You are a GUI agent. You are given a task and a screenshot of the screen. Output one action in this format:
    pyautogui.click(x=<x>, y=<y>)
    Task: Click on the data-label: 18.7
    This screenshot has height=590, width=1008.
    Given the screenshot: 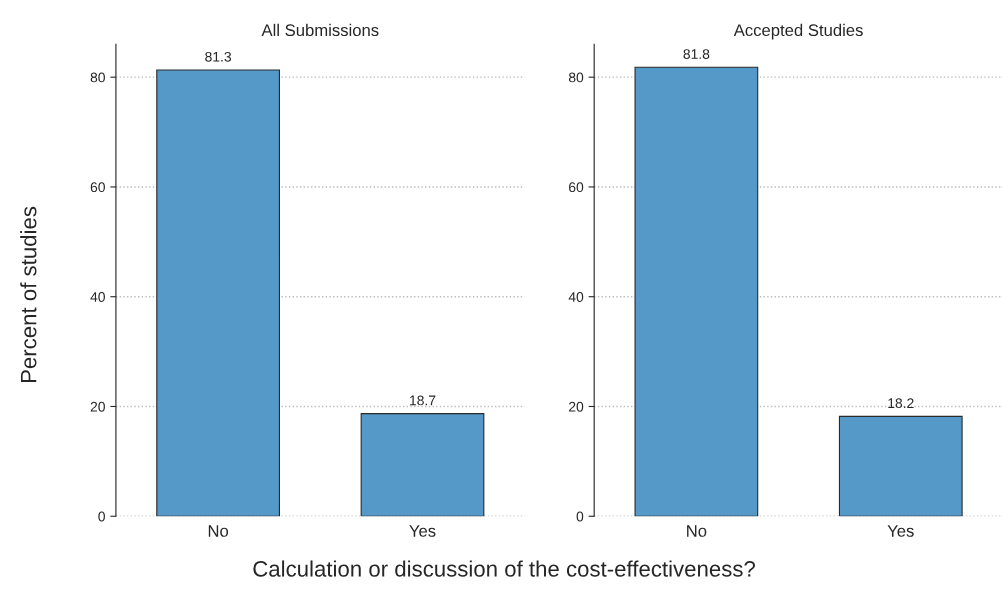 What is the action you would take?
    pyautogui.click(x=423, y=400)
    